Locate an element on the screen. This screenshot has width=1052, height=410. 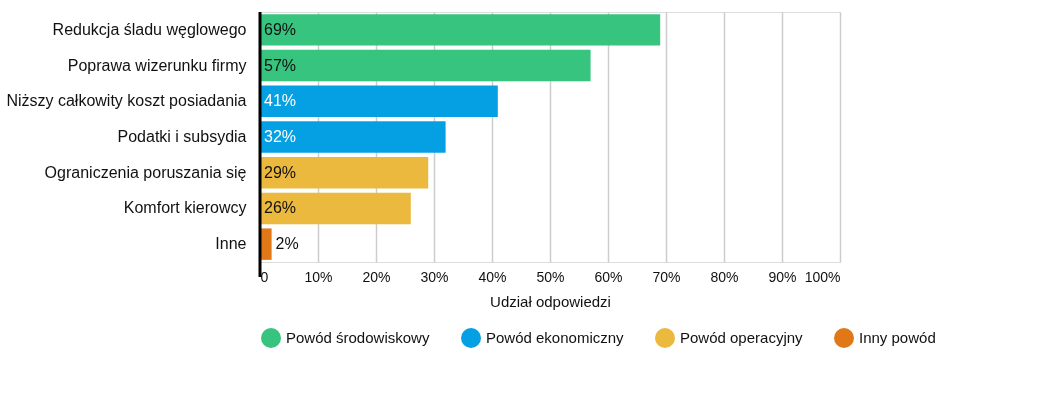
y-tick-label: Podatki i subsydia is located at coordinates (182, 136).